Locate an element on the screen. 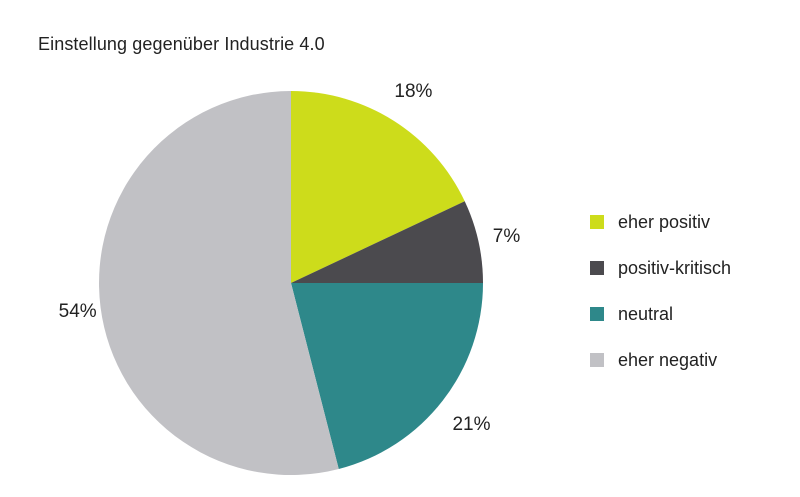 The height and width of the screenshot is (497, 800). legend-item-eher-positiv: eher positiv is located at coordinates (660, 222).